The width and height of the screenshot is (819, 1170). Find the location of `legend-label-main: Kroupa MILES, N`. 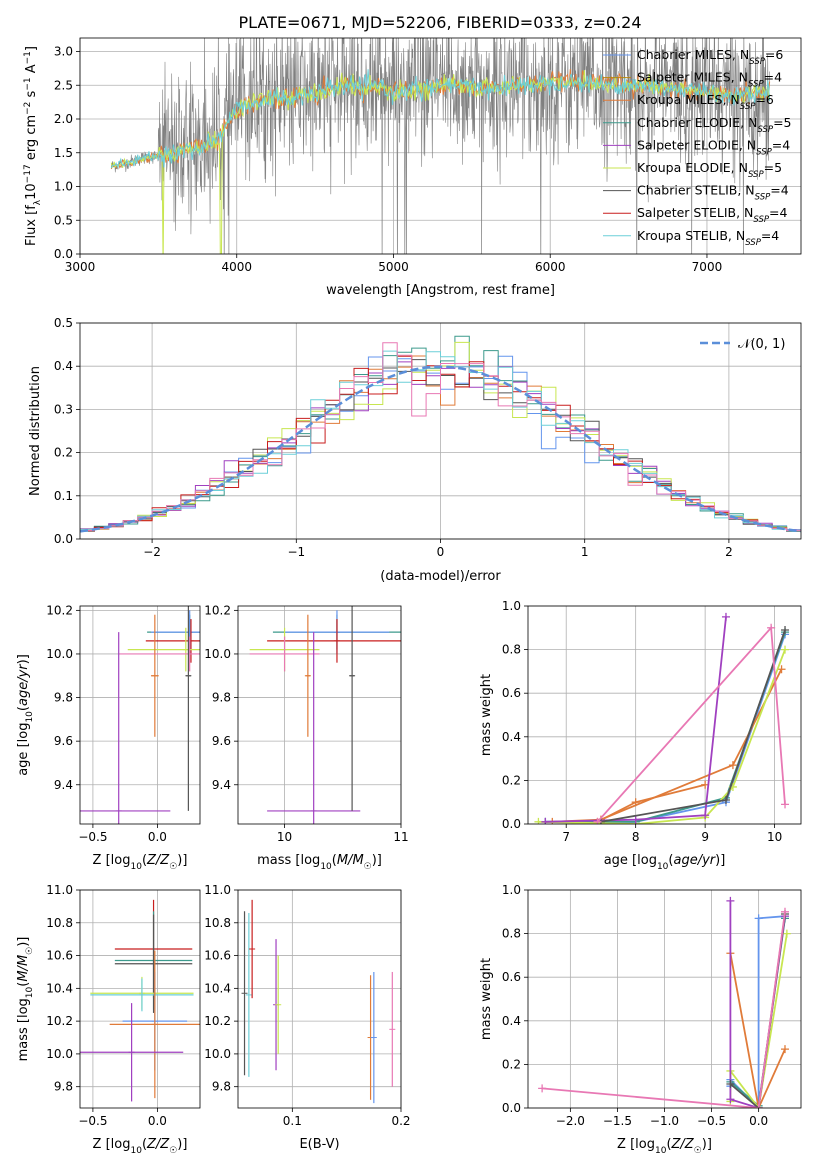

legend-label-main: Kroupa MILES, N is located at coordinates (688, 99).